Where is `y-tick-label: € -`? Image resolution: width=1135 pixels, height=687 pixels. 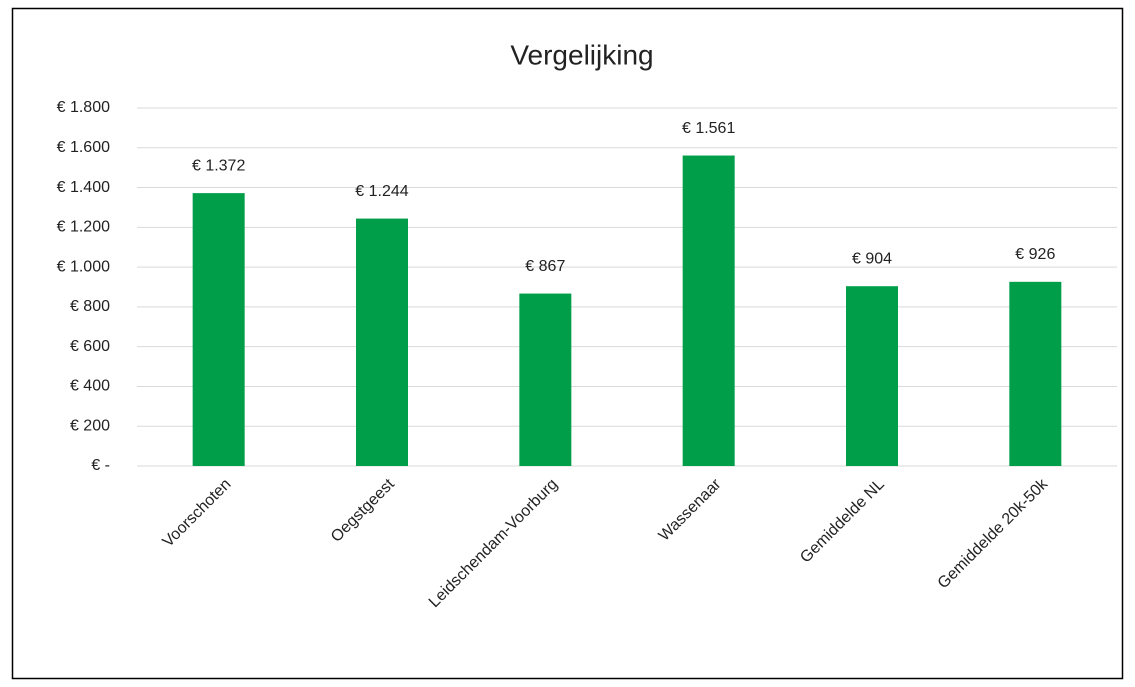 y-tick-label: € - is located at coordinates (100, 465).